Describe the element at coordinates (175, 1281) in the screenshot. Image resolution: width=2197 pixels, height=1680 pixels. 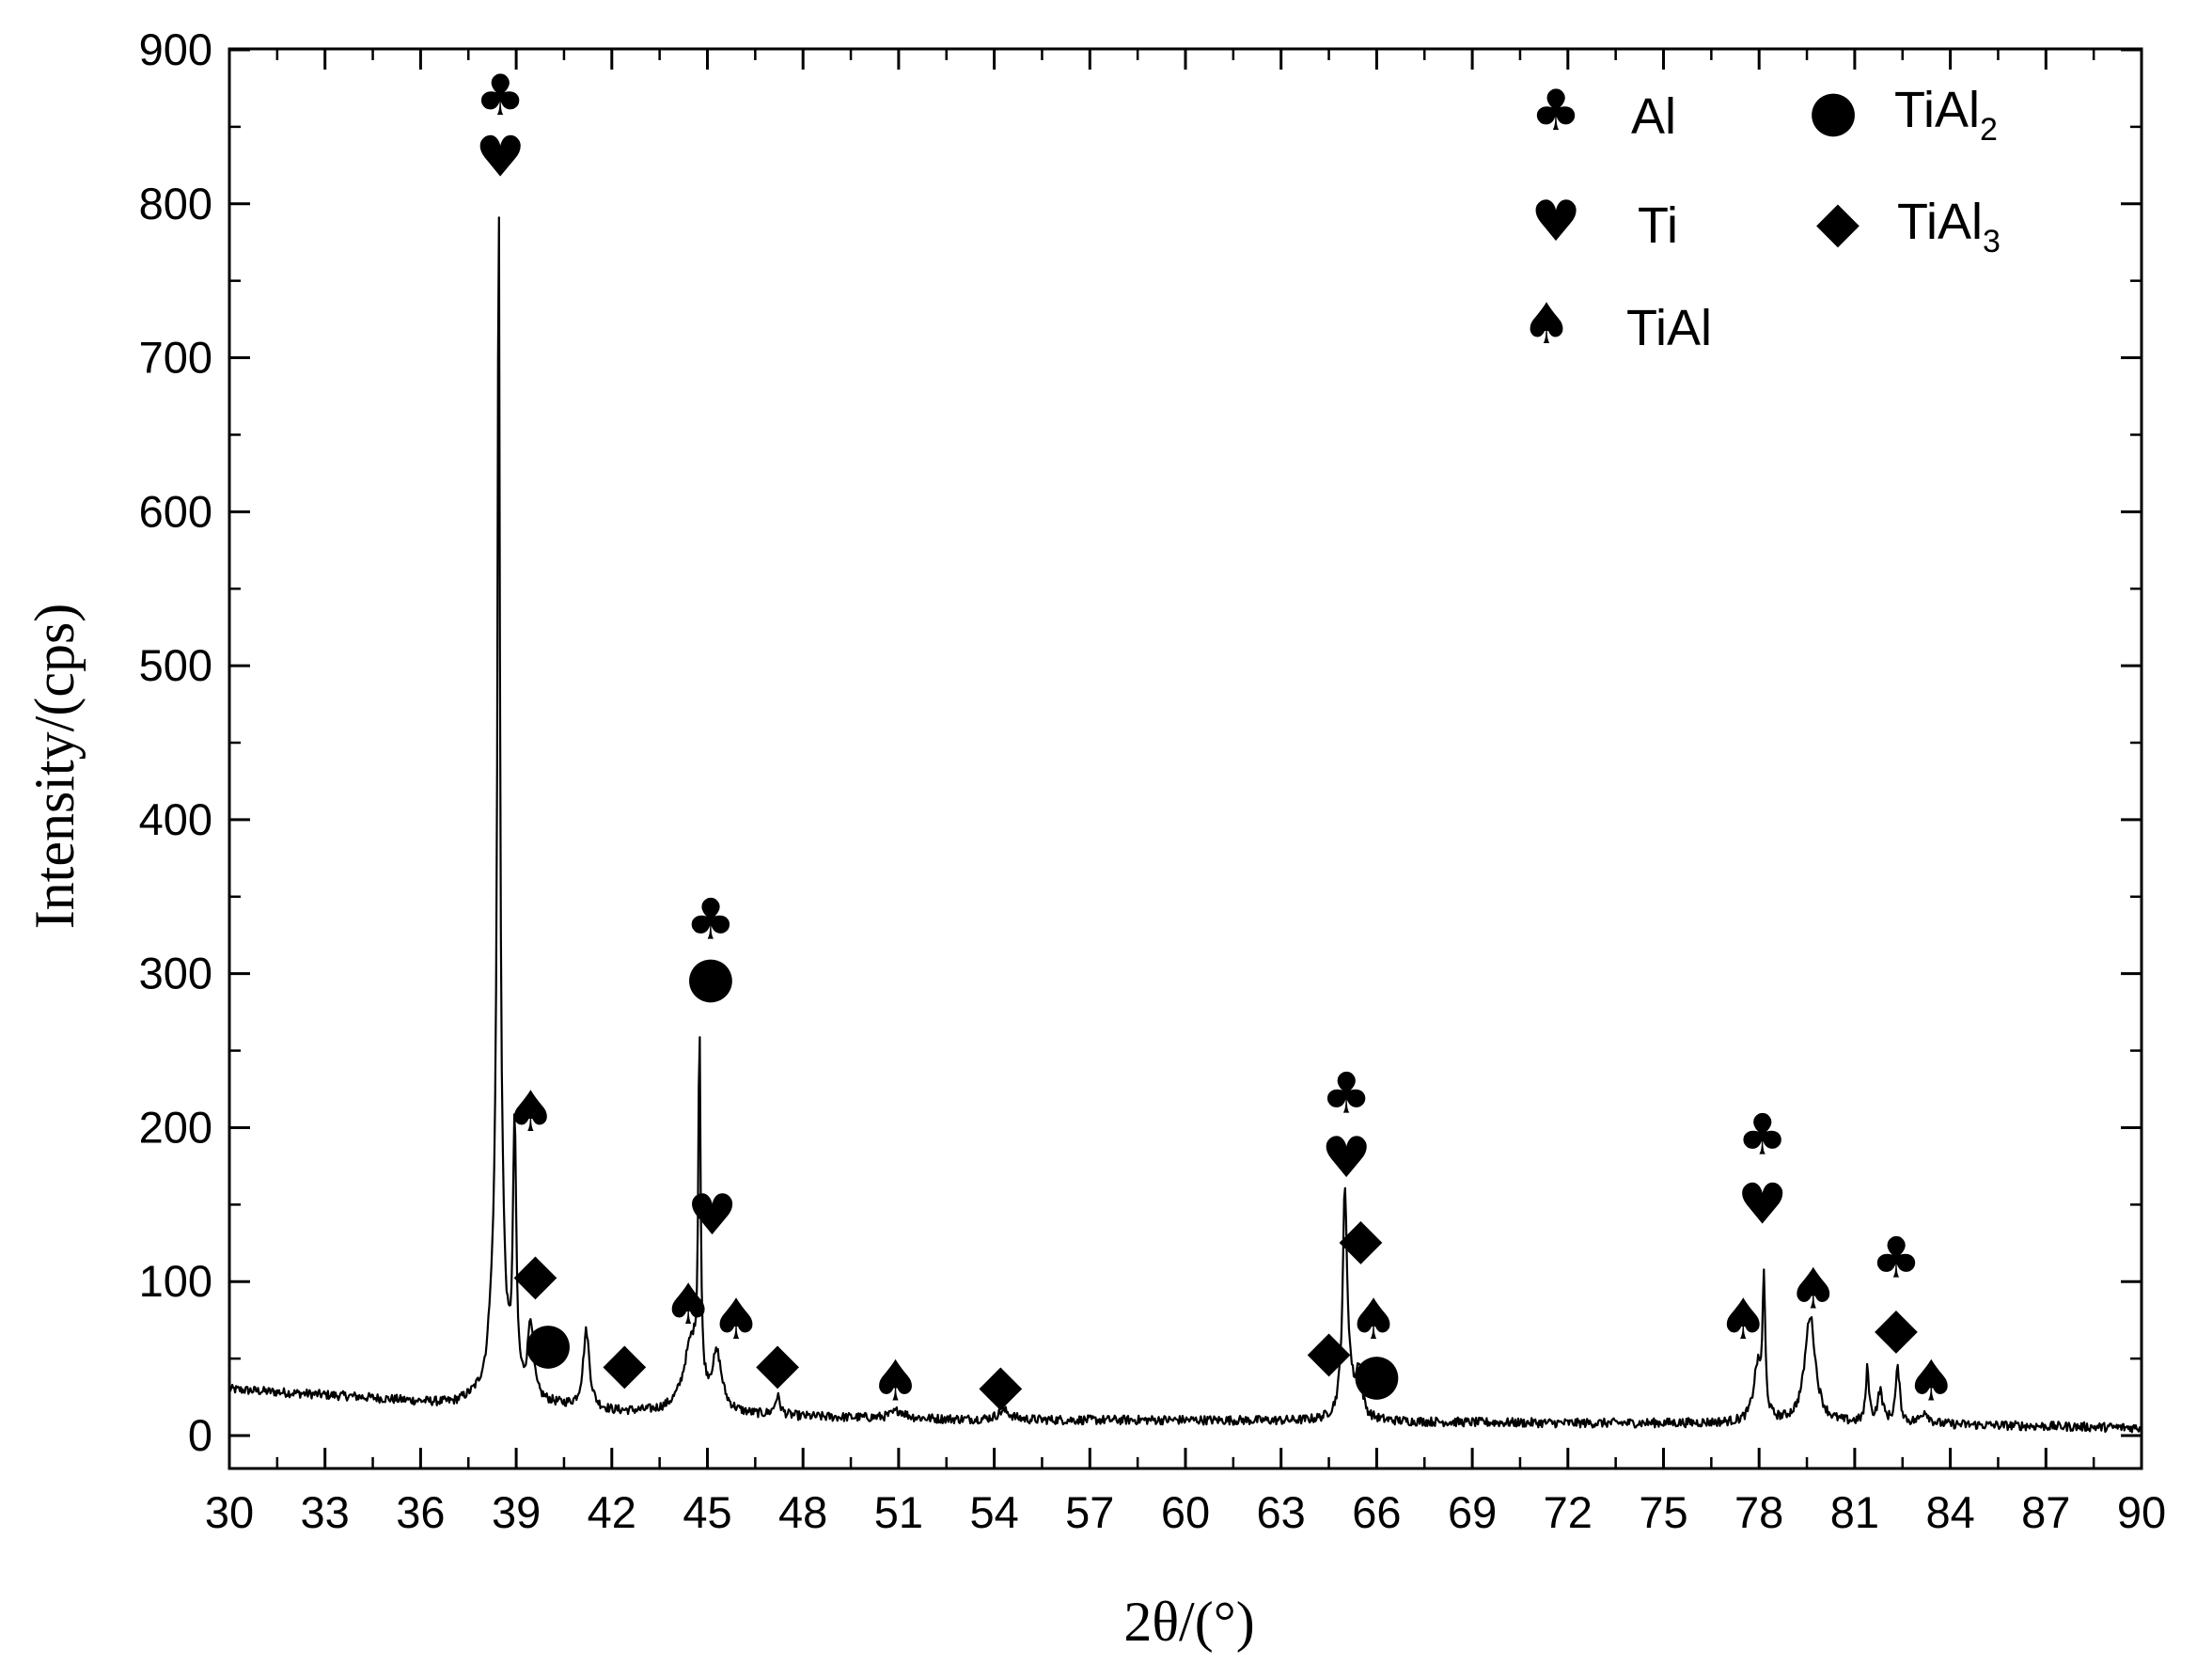
I see `y-tick-label: 100` at that location.